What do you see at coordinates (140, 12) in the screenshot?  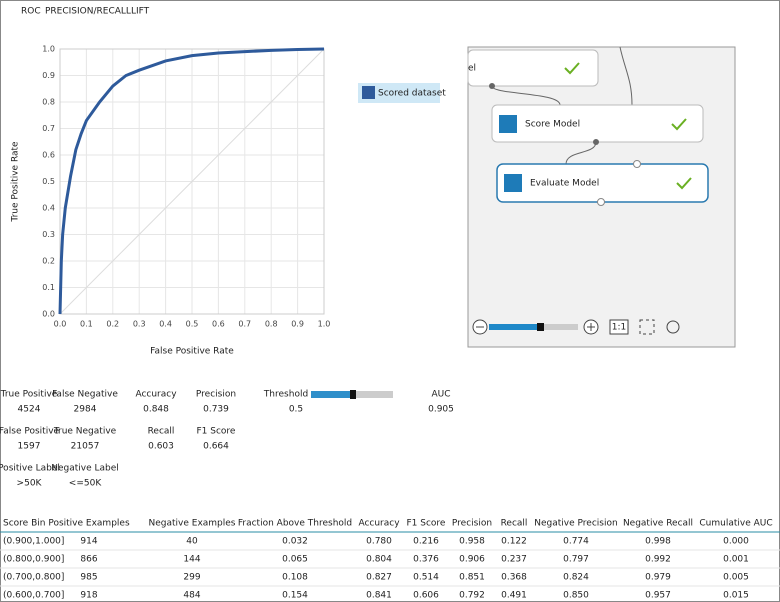 I see `tab: LIFT` at bounding box center [140, 12].